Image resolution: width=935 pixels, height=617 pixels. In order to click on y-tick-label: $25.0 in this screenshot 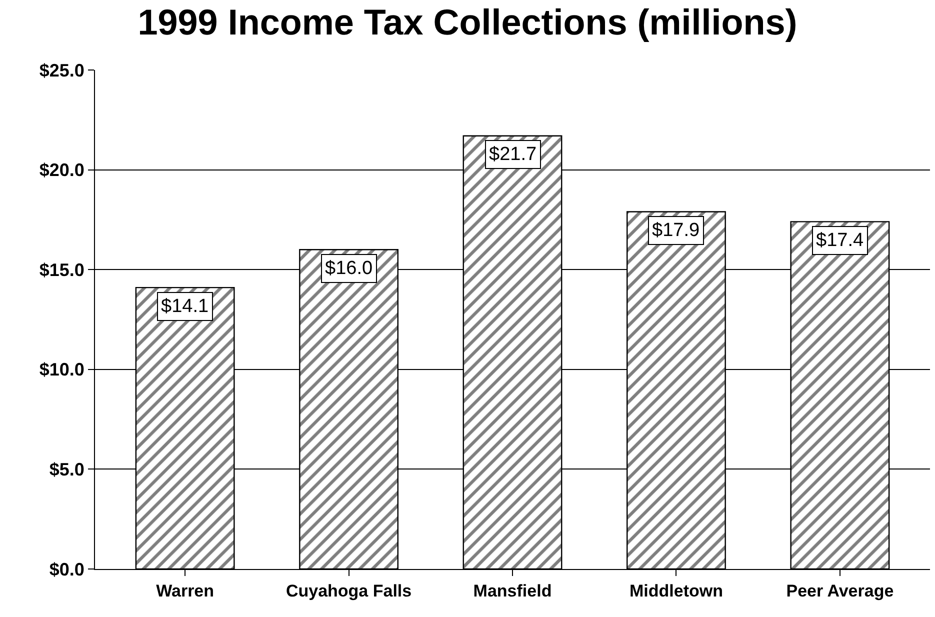, I will do `click(61, 70)`.